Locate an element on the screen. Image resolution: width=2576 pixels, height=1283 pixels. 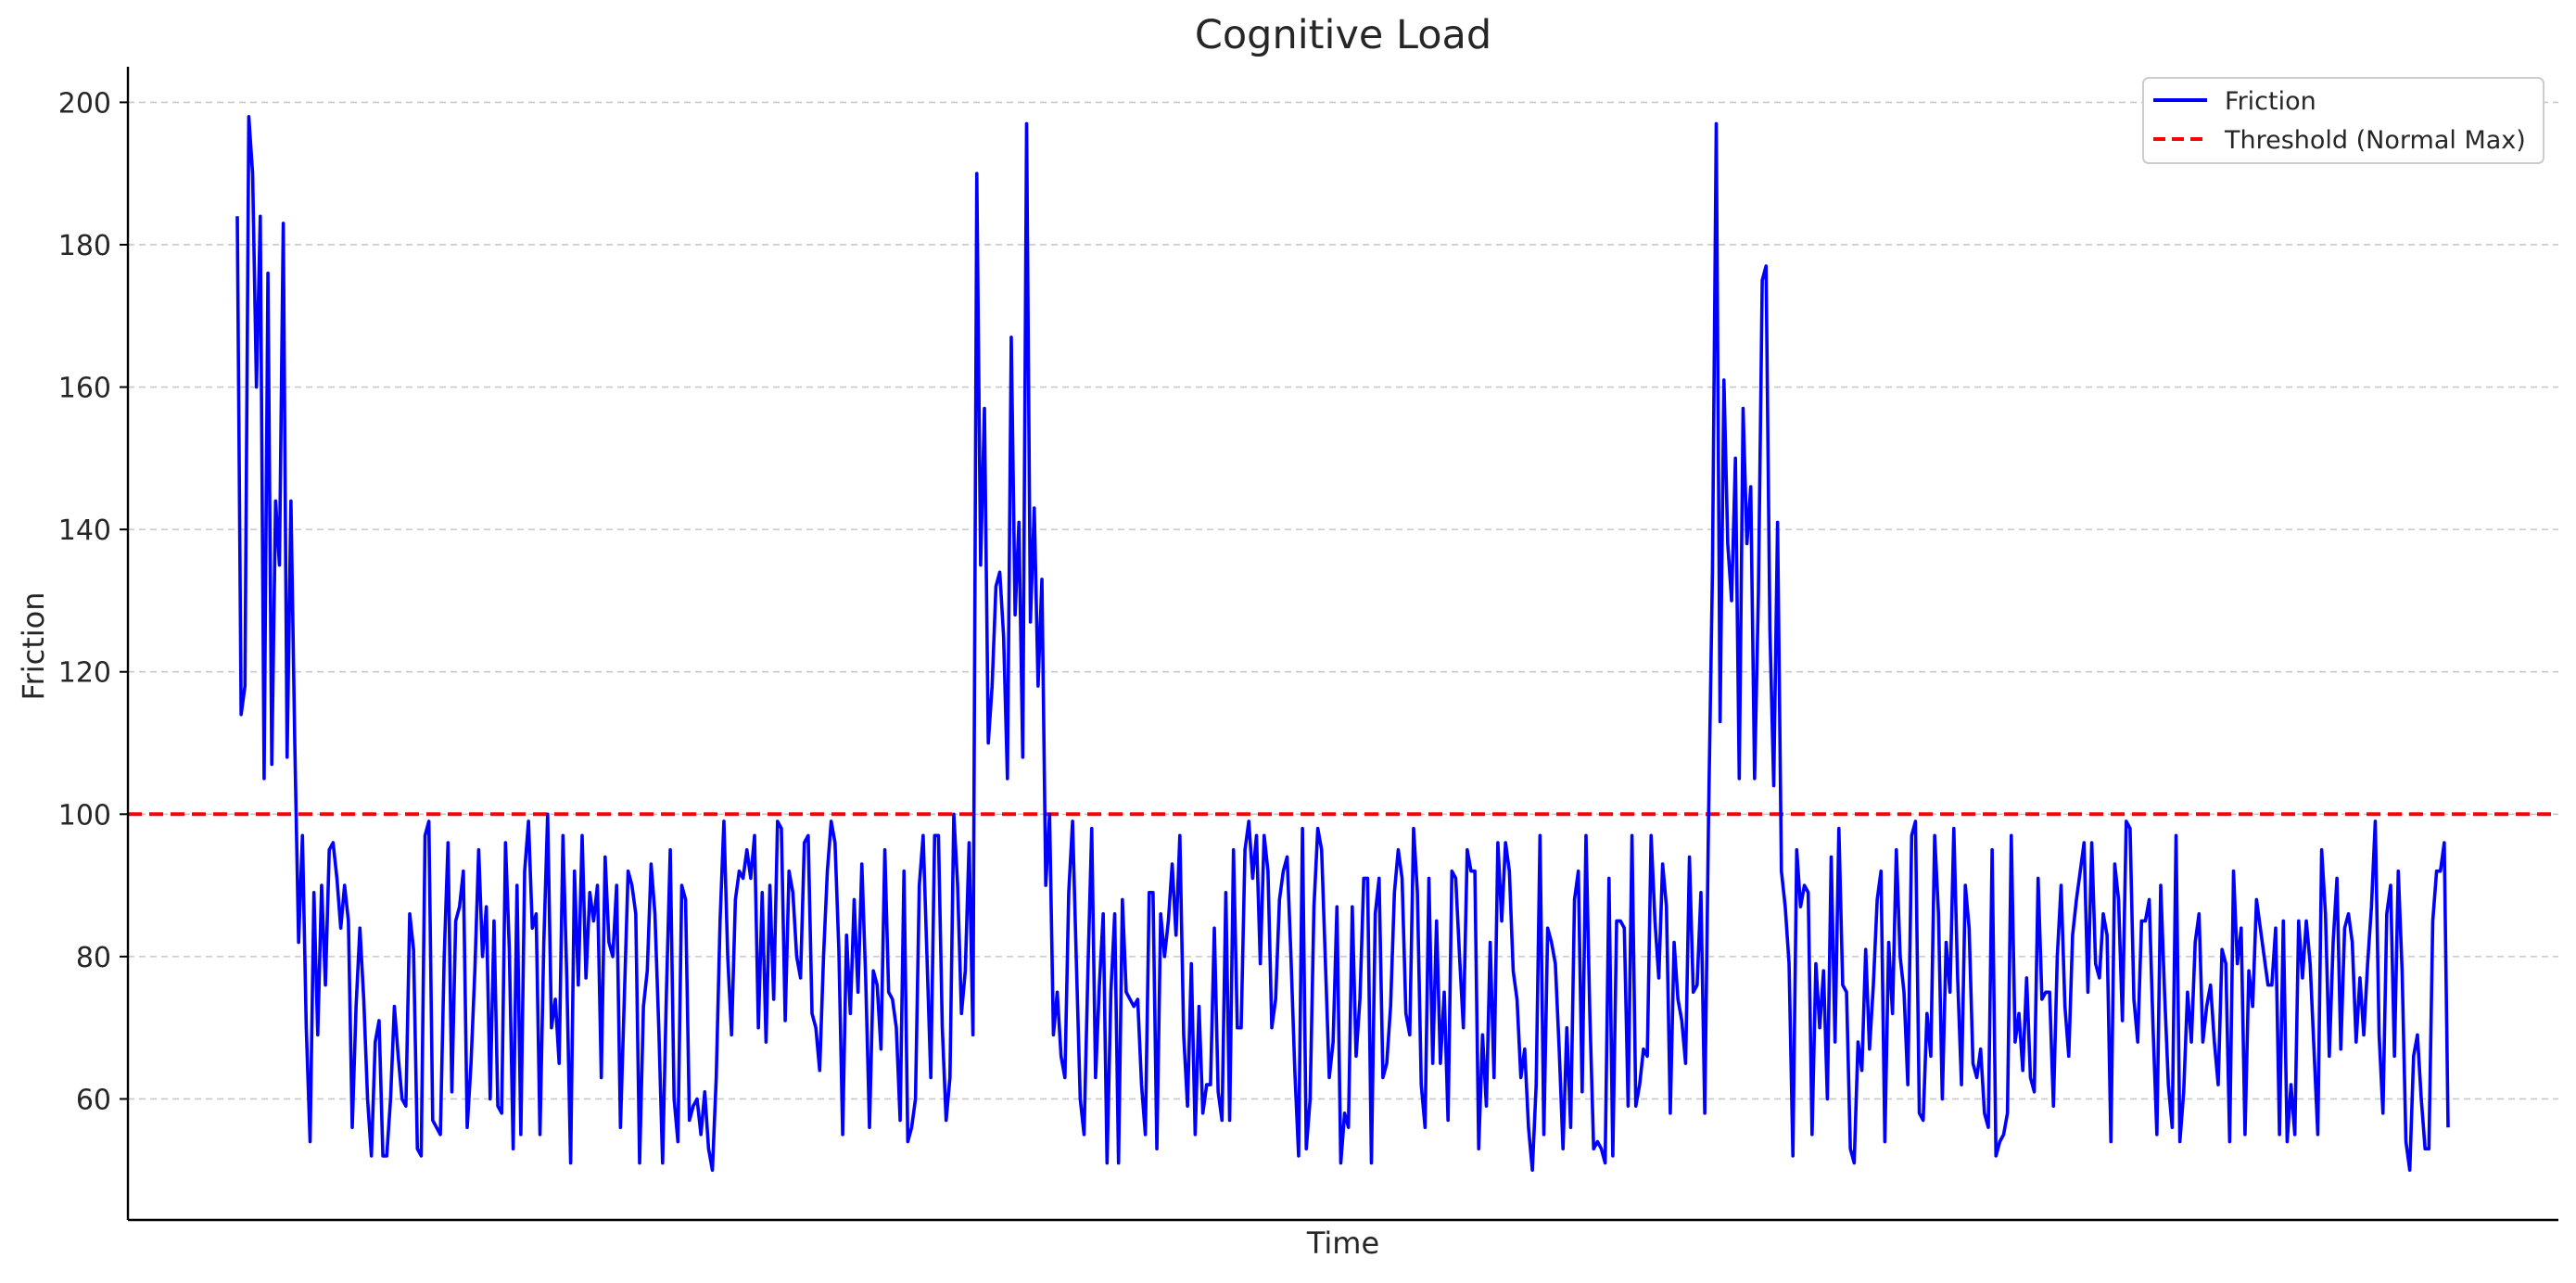
y-tick-label-160: 160 is located at coordinates (84, 389).